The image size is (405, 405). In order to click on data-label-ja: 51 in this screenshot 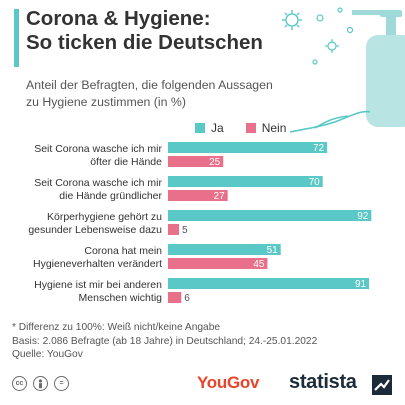, I will do `click(273, 250)`.